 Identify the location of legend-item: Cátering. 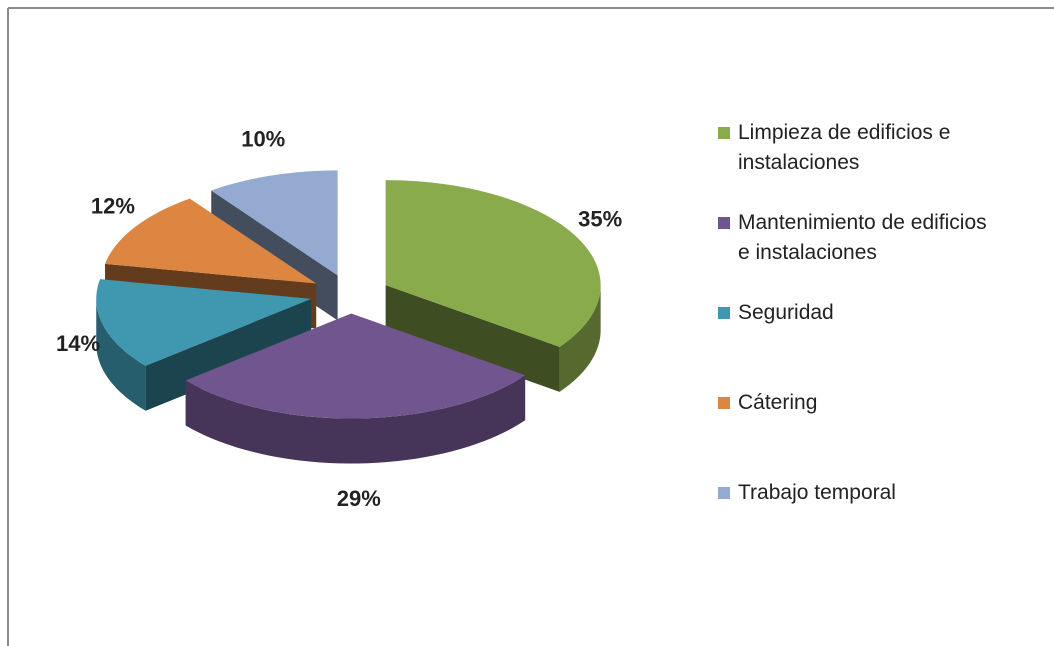
(868, 433).